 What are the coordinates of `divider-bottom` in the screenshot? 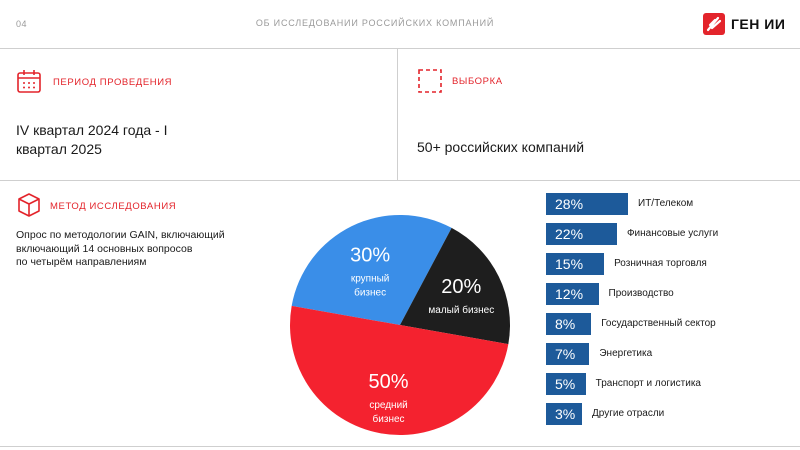 It's located at (400, 446).